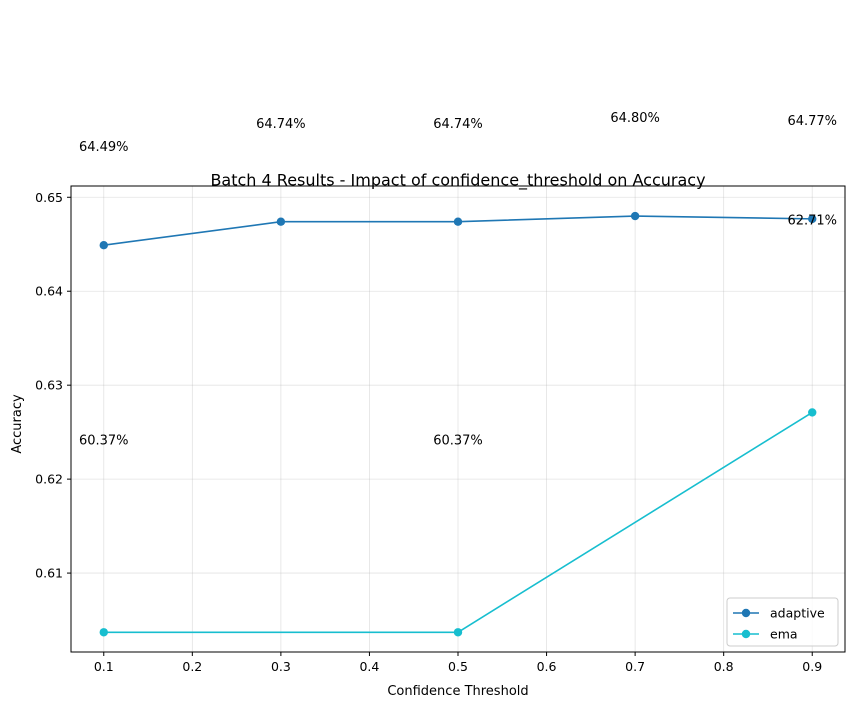 The width and height of the screenshot is (855, 711). Describe the element at coordinates (369, 666) in the screenshot. I see `x-tick-label: 0.4` at that location.